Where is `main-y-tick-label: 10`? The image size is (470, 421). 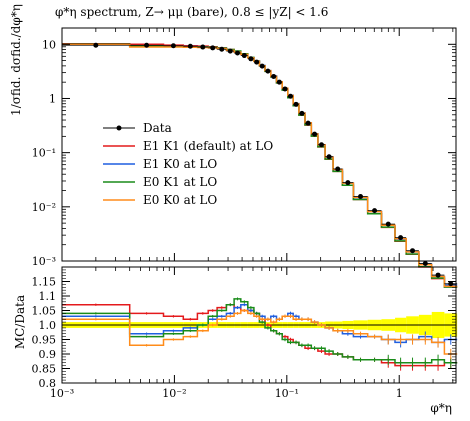
main-y-tick-label: 10 is located at coordinates (49, 44).